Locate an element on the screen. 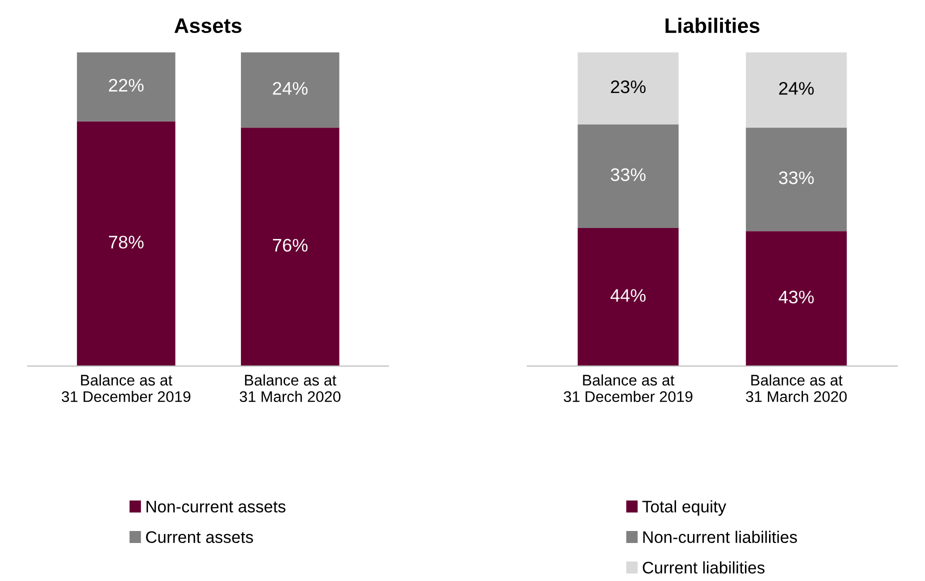 This screenshot has height=581, width=925. legend-label: Current liabilities is located at coordinates (703, 567).